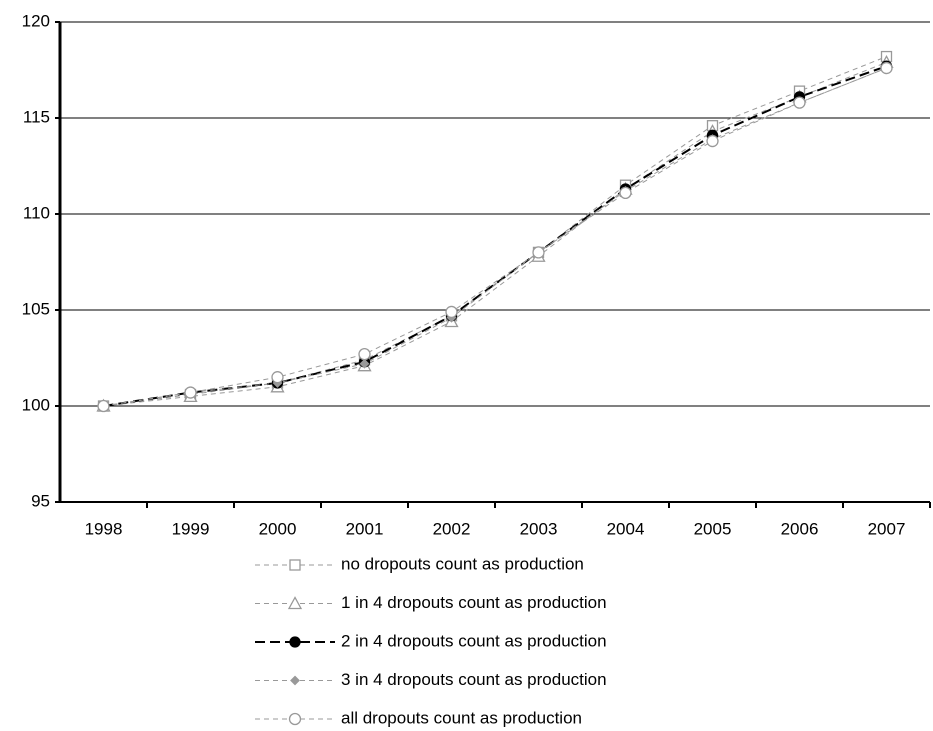 This screenshot has width=933, height=731. Describe the element at coordinates (36, 212) in the screenshot. I see `y-tick-label: 110` at that location.